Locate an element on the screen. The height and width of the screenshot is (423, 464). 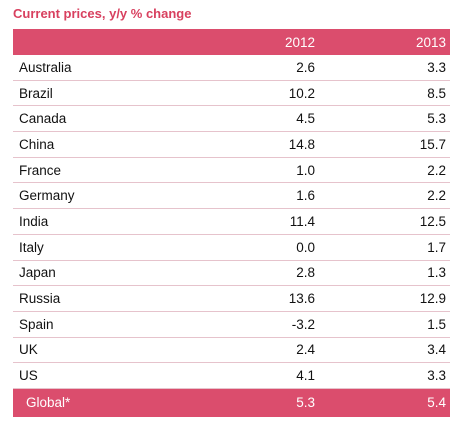
table-row: India 11.4 12.5 is located at coordinates (231, 222).